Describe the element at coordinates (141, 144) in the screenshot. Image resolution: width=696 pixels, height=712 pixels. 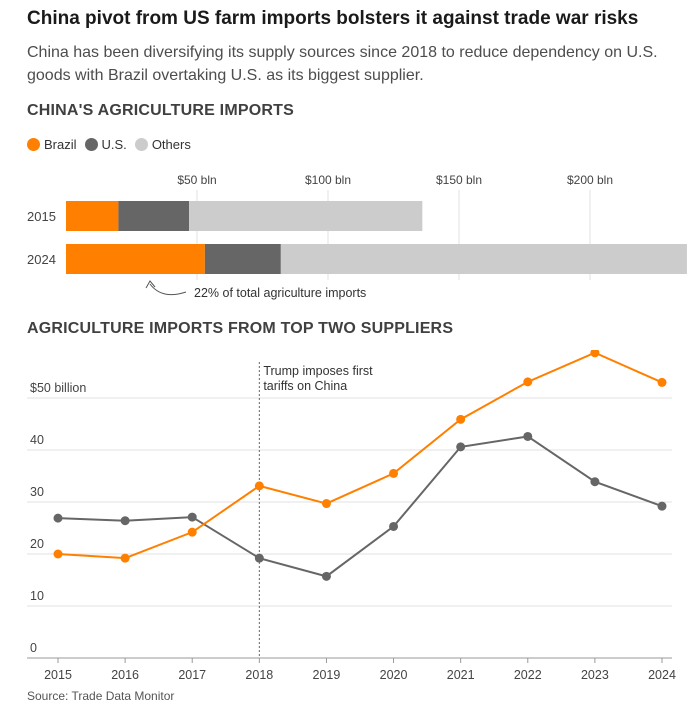
I see `others-swatch` at that location.